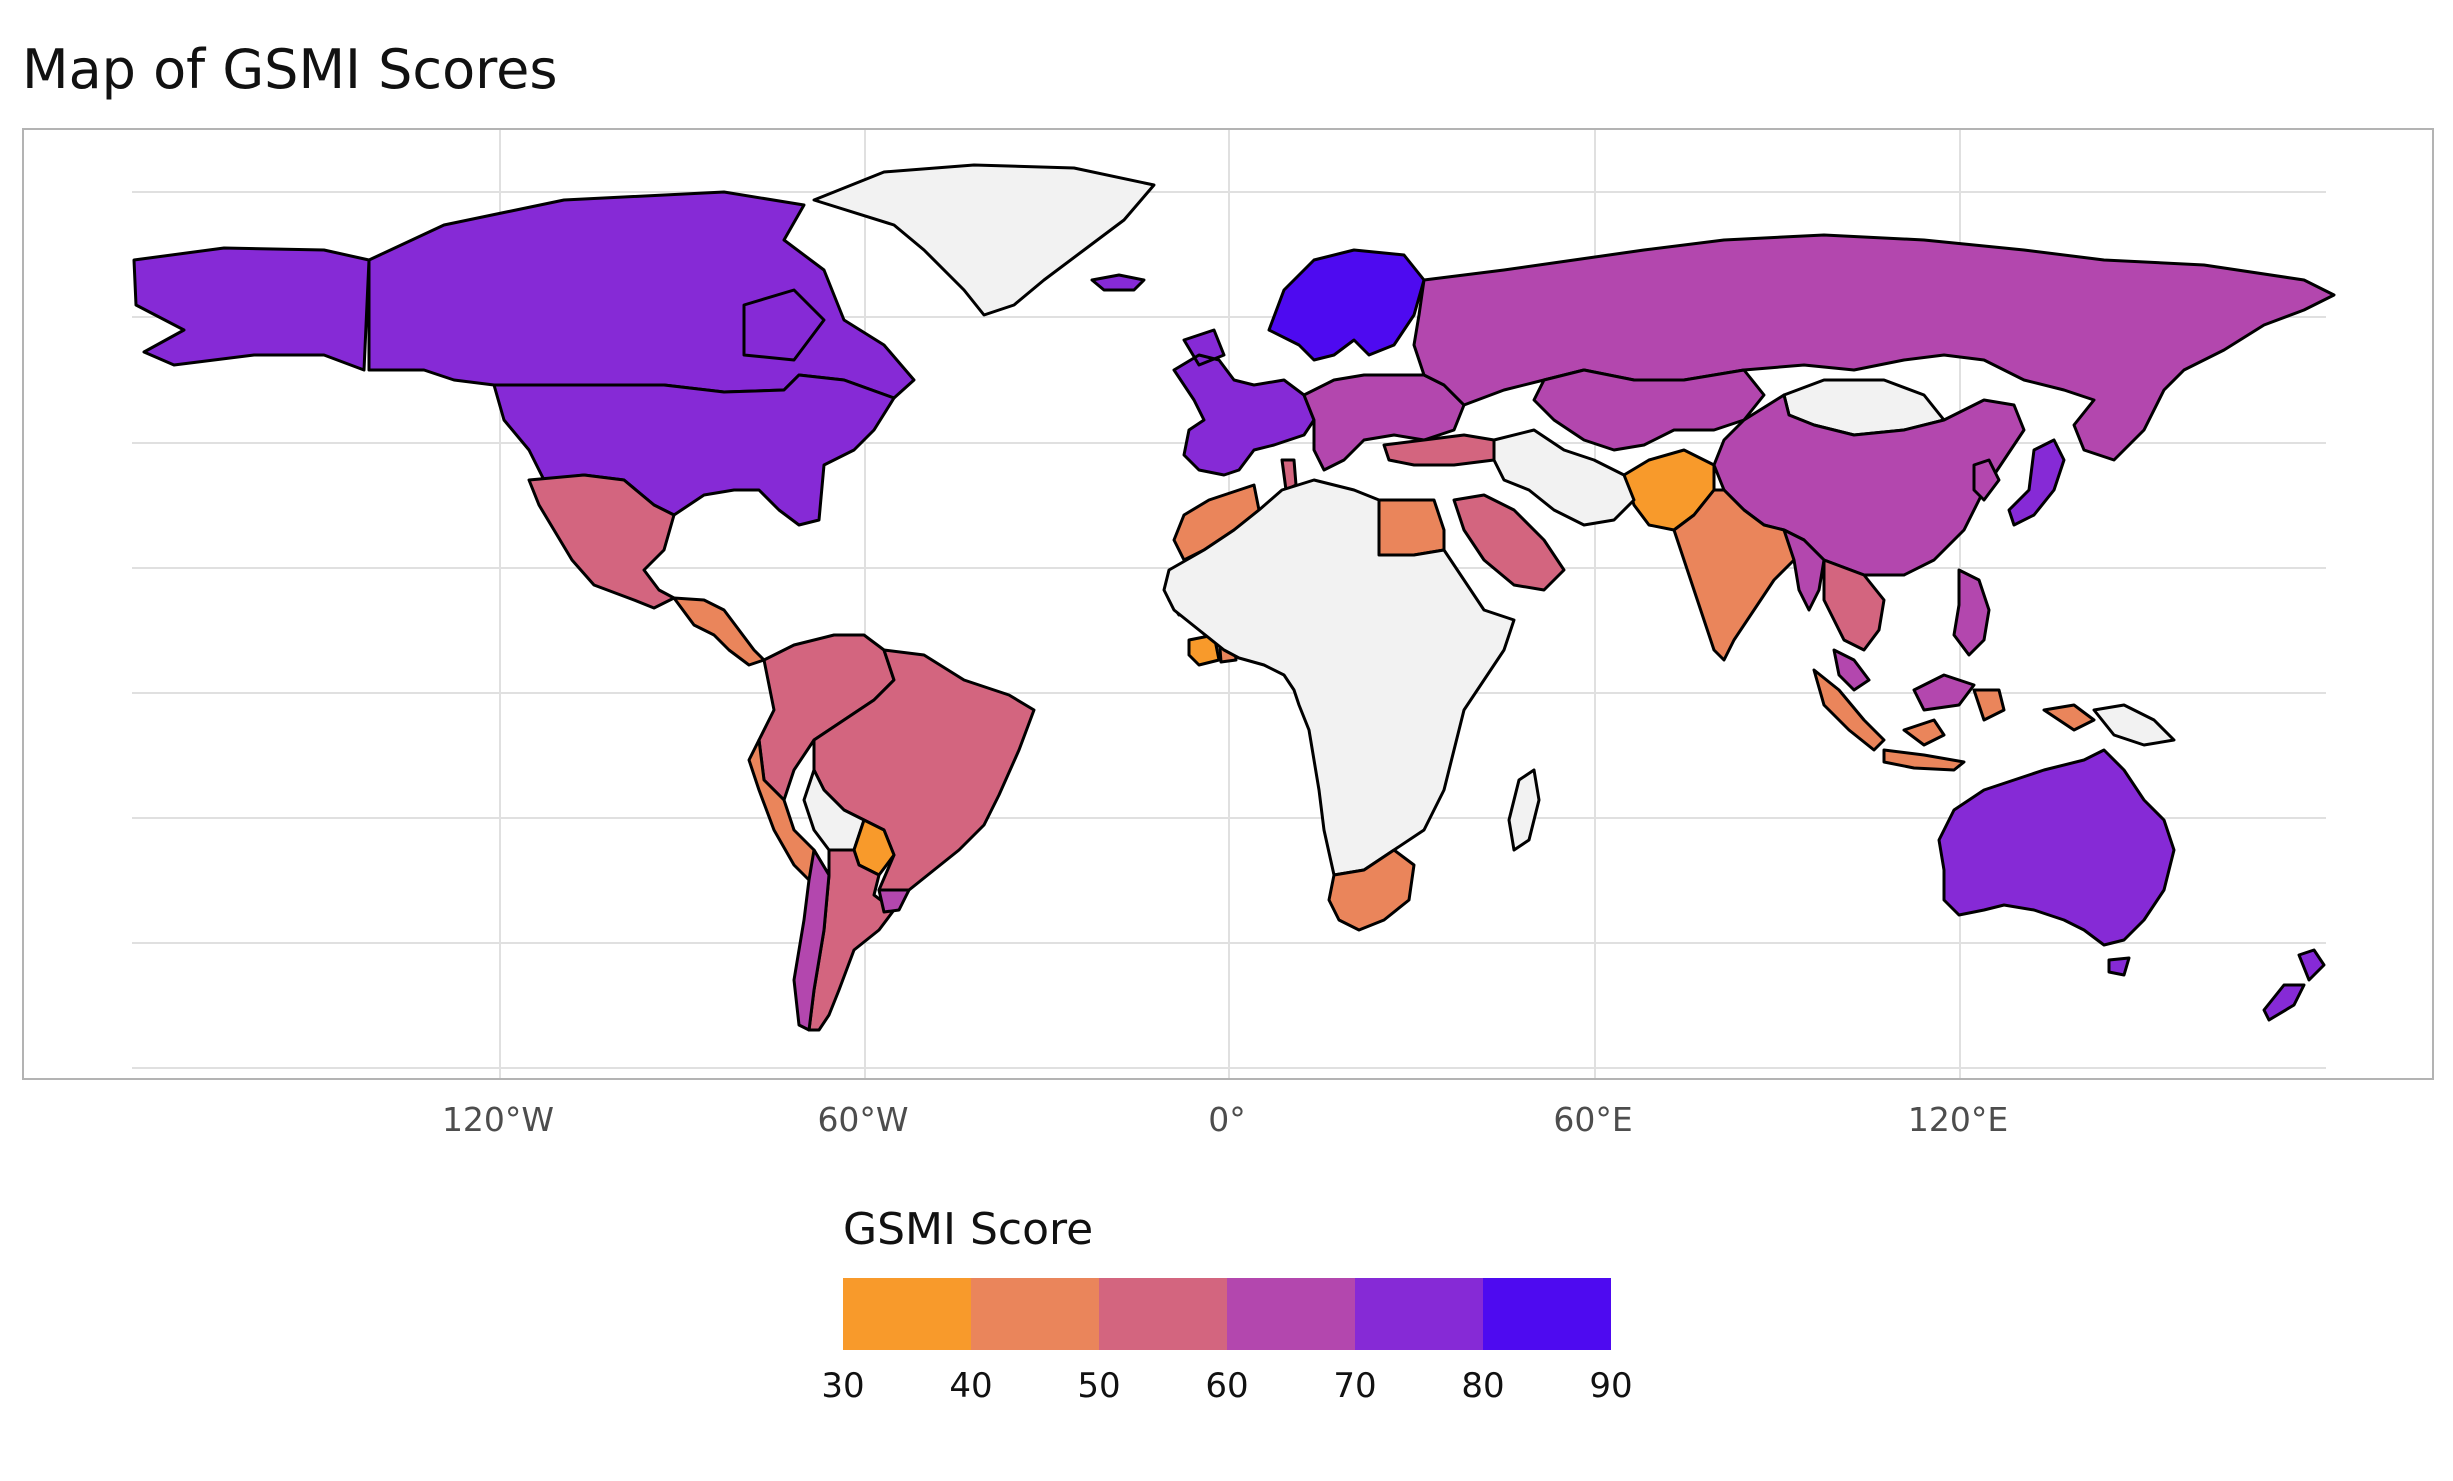 The image size is (2453, 1481). What do you see at coordinates (1971, 612) in the screenshot?
I see `country-philippines` at bounding box center [1971, 612].